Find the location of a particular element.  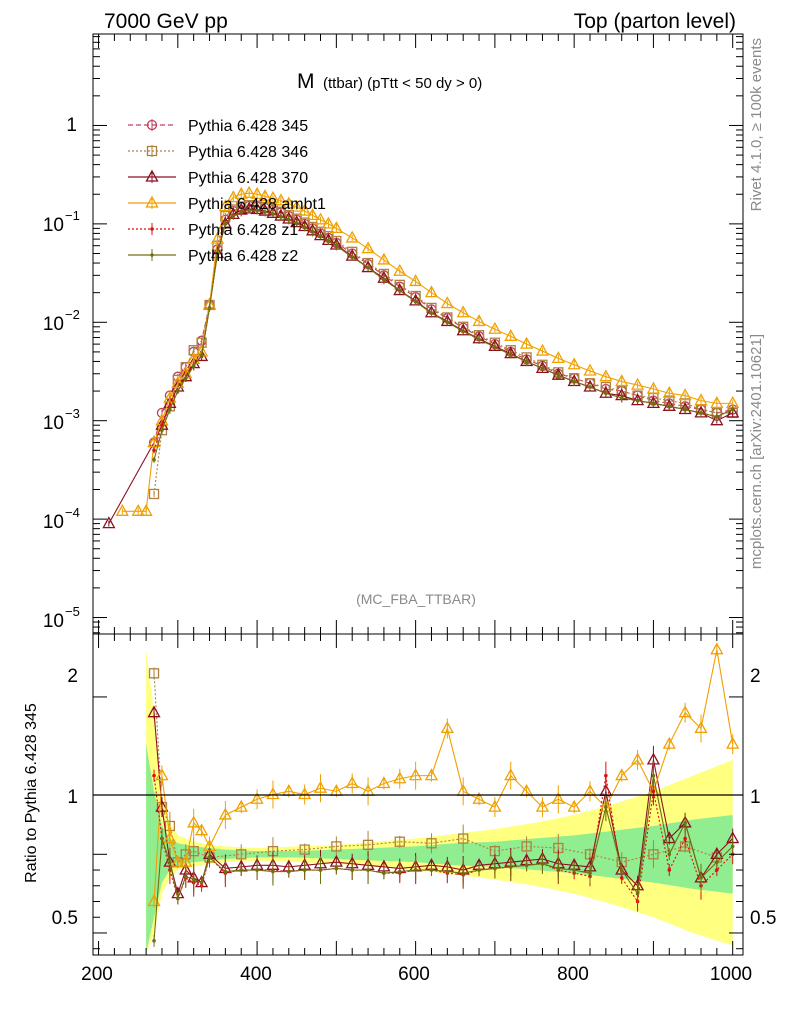

x-tick-label-600: 600 is located at coordinates (414, 974).